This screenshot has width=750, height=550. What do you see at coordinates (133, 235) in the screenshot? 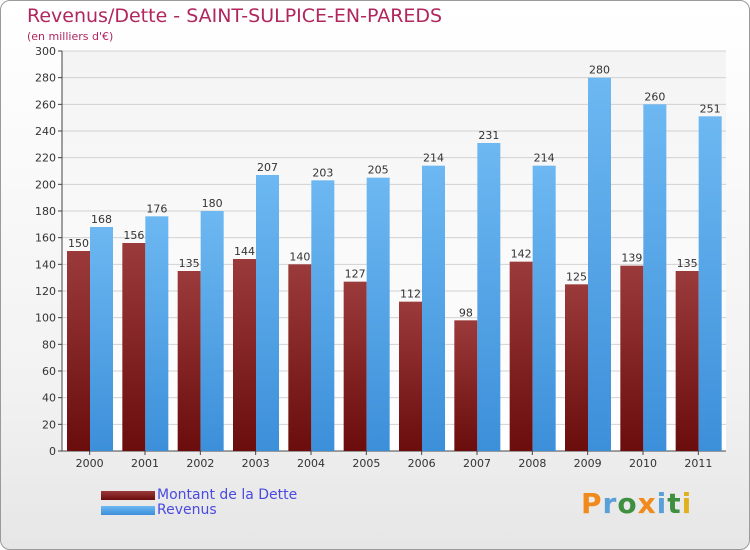
I see `bar-dette-label: 156` at bounding box center [133, 235].